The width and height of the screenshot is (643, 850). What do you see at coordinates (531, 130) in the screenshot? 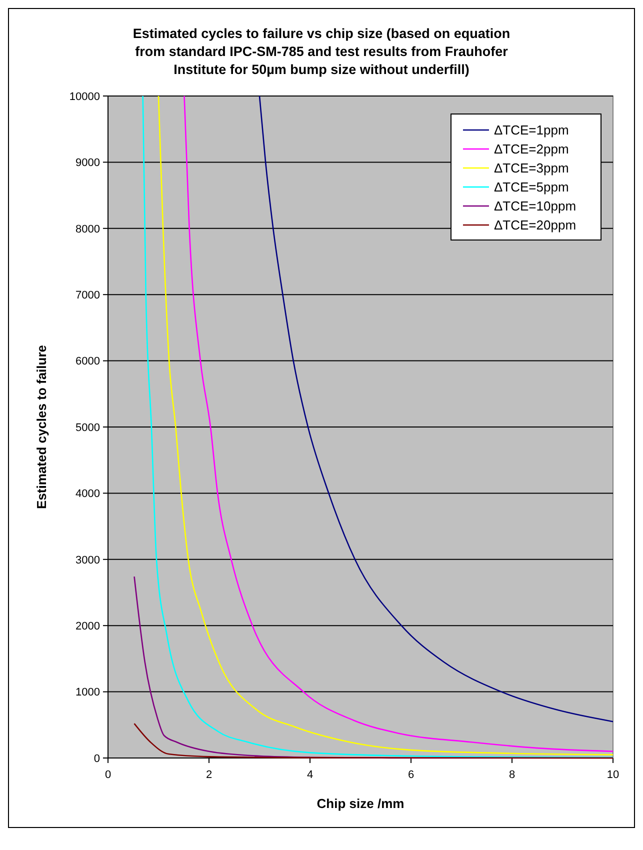
I see `legend-label: ΔTCE=1ppm` at bounding box center [531, 130].